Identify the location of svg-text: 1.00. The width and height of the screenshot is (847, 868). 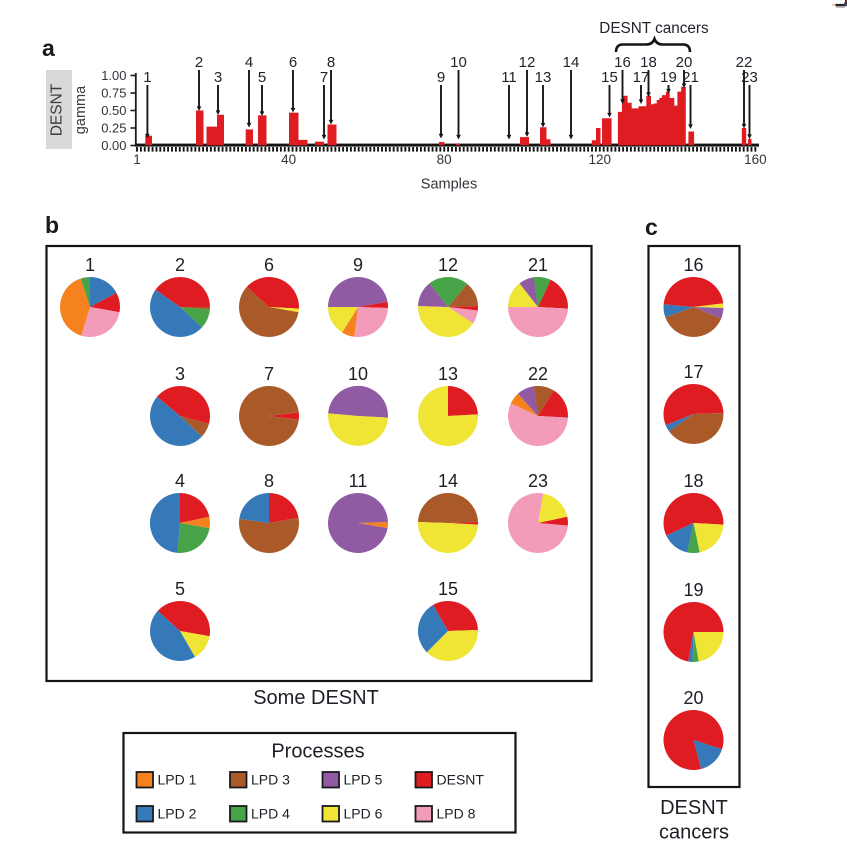
(113, 75).